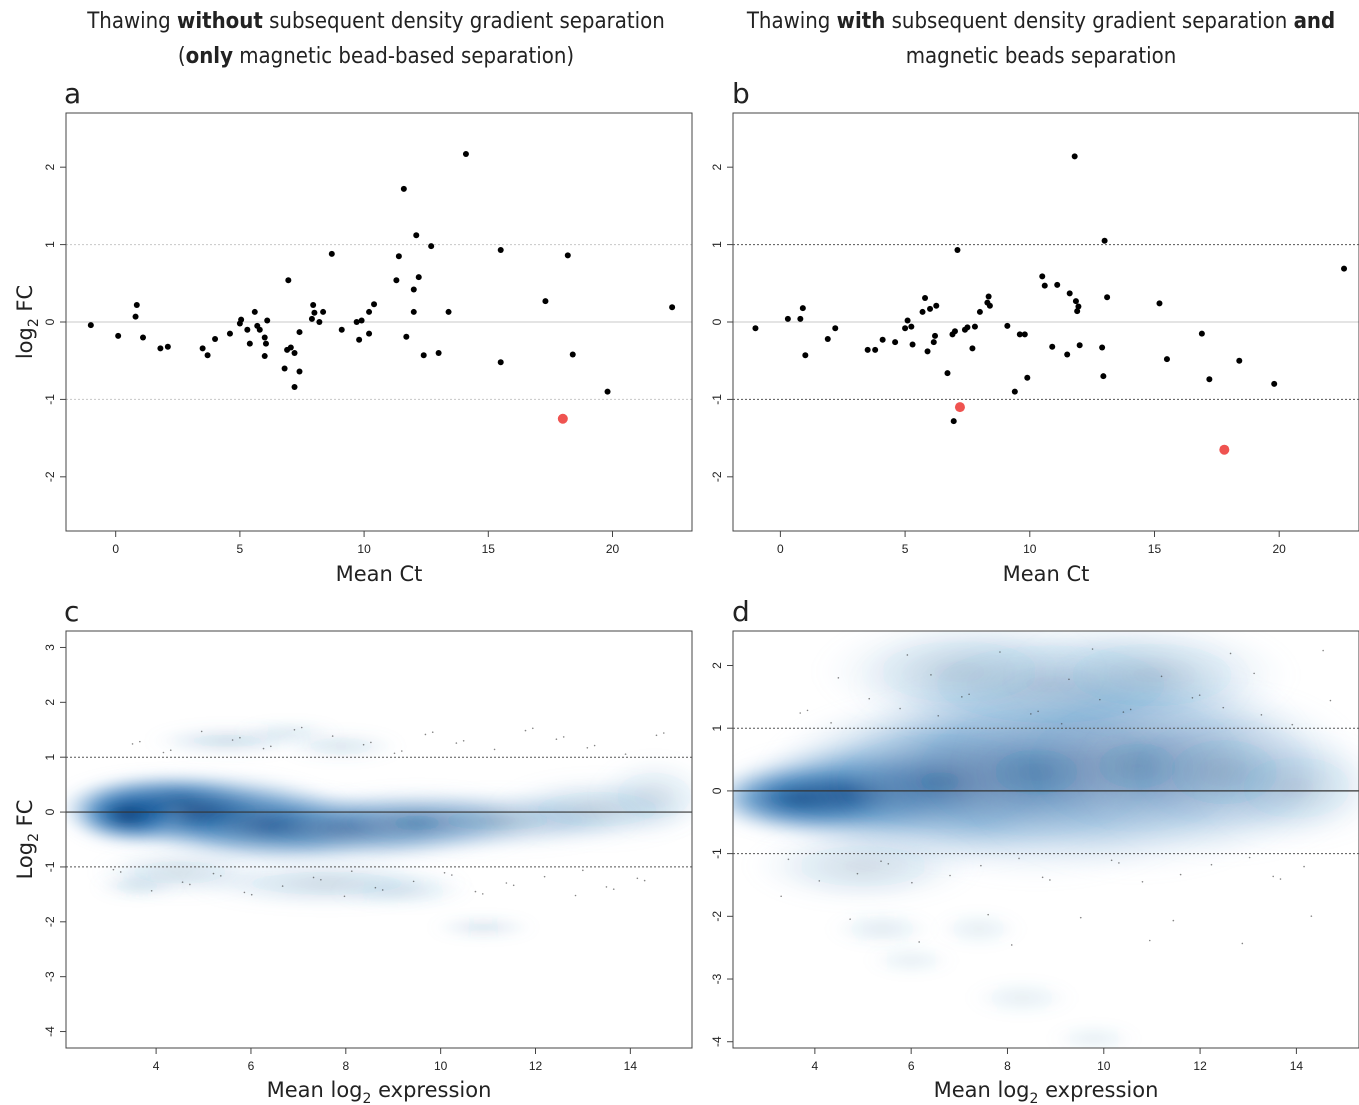 The width and height of the screenshot is (1359, 1105). Describe the element at coordinates (72, 93) in the screenshot. I see `panel-letter: a` at that location.